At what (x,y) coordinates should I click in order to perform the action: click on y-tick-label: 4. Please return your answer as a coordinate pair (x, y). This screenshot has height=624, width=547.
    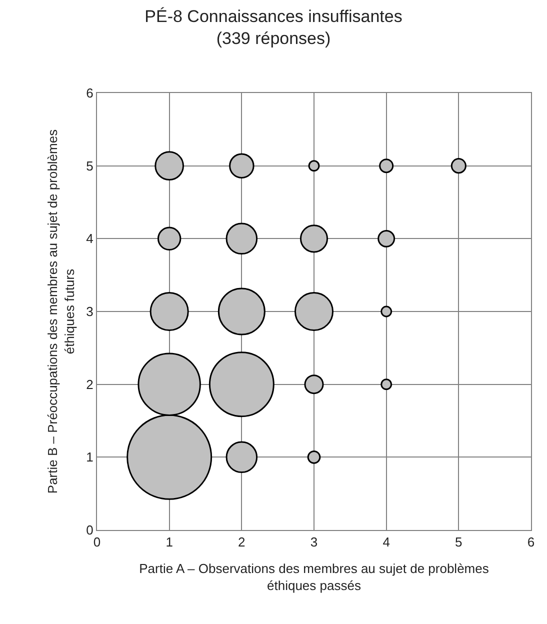
    Looking at the image, I should click on (90, 238).